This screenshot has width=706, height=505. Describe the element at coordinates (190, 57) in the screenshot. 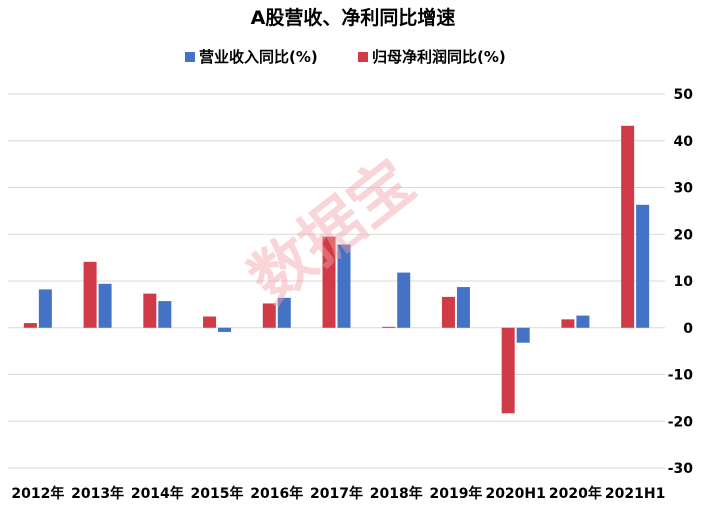

I see `legend-swatch-revenue` at that location.